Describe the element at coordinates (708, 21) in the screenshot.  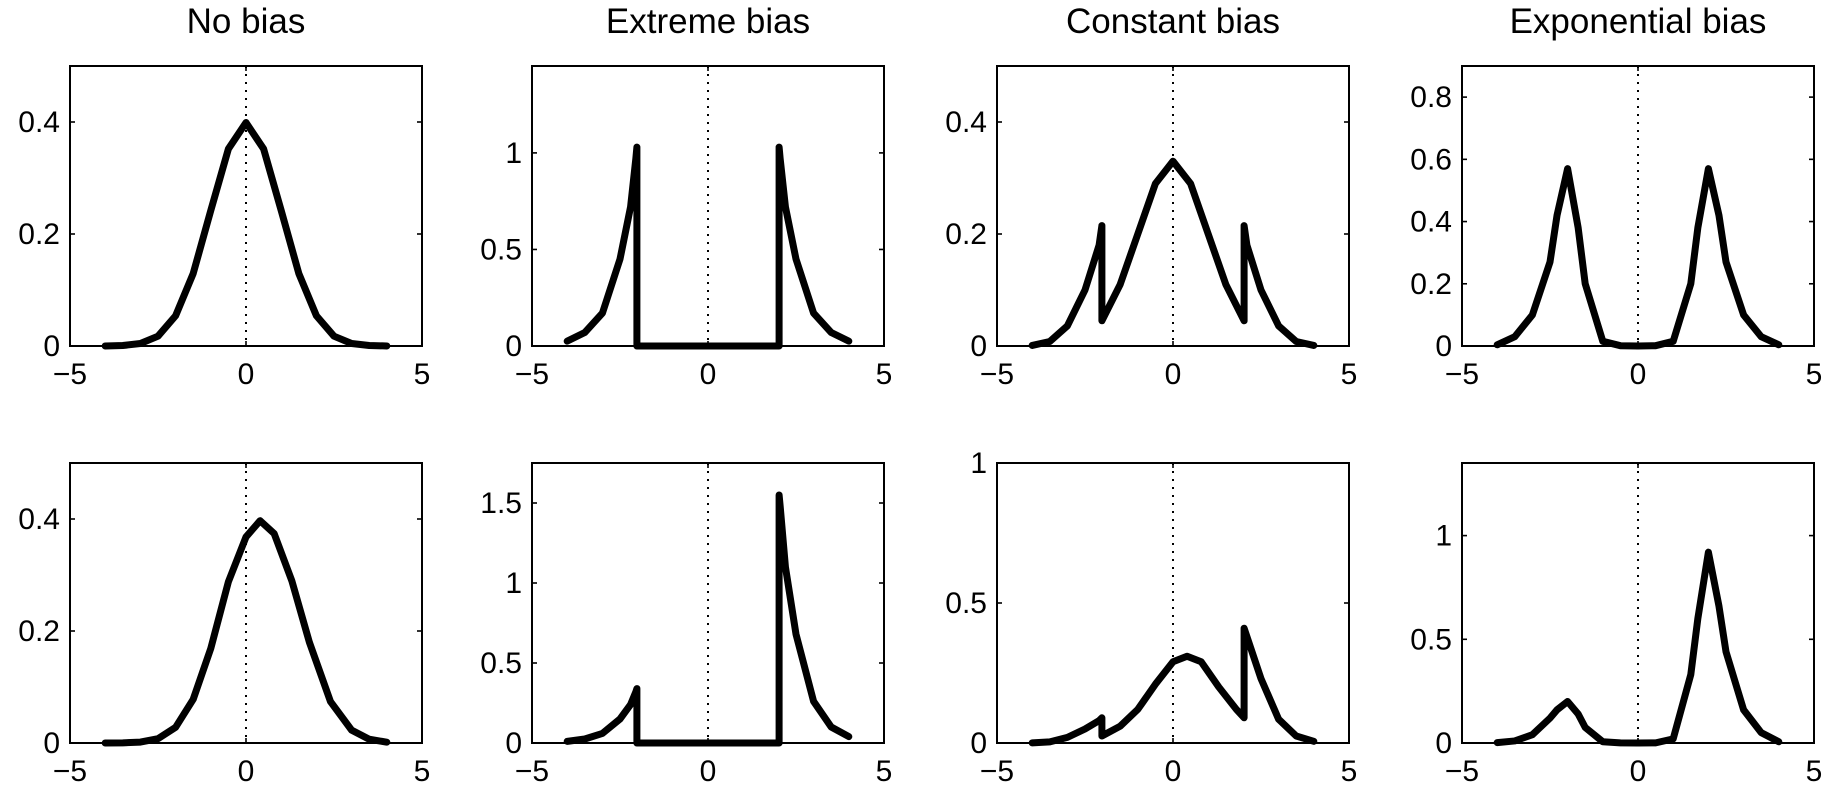
I see `panel-title: Extreme bias` at that location.